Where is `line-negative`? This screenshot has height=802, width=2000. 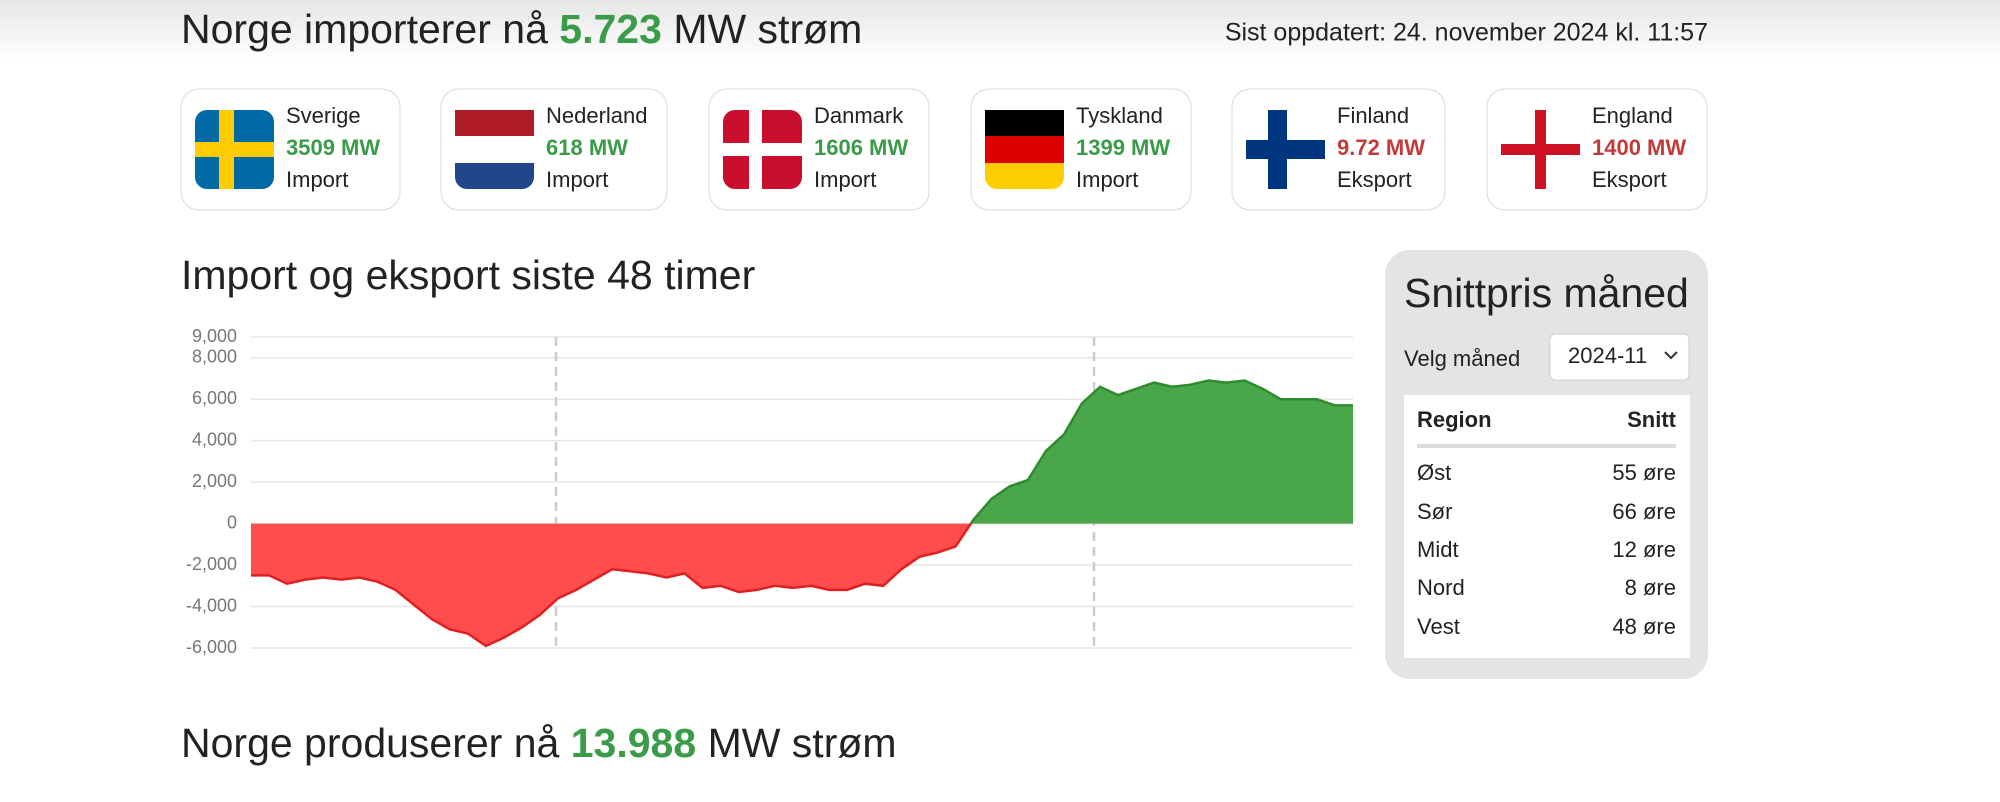
line-negative is located at coordinates (612, 585).